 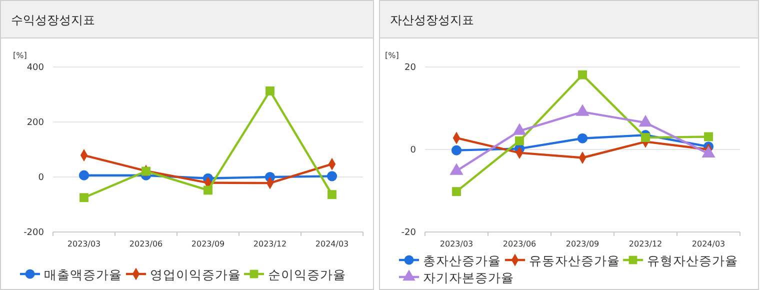 I want to click on y-tick-label: 200, so click(x=35, y=123).